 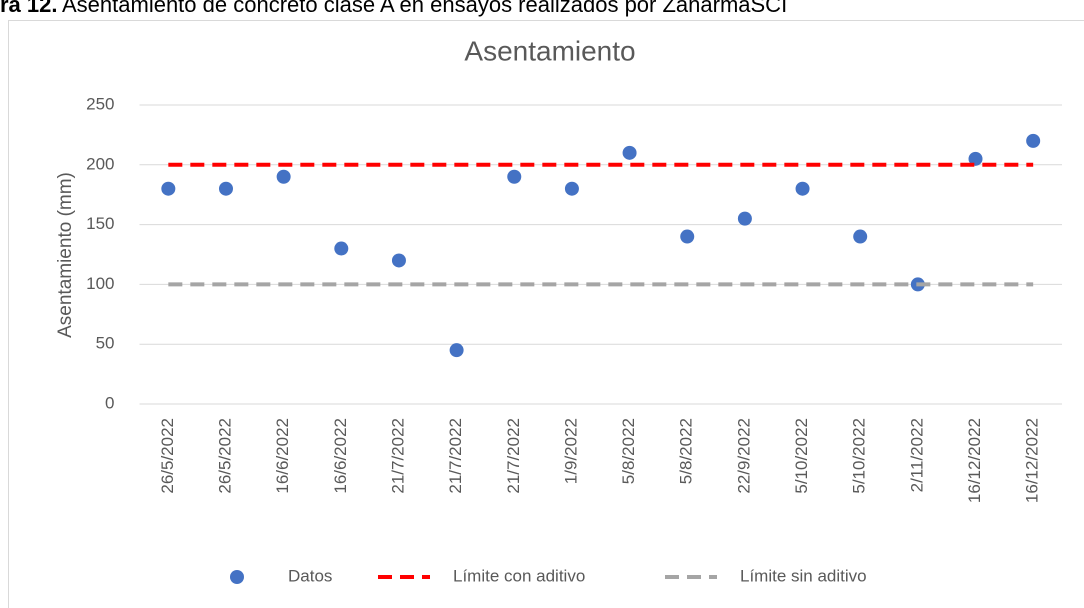 I want to click on y-tick-label: 50, so click(x=105, y=343).